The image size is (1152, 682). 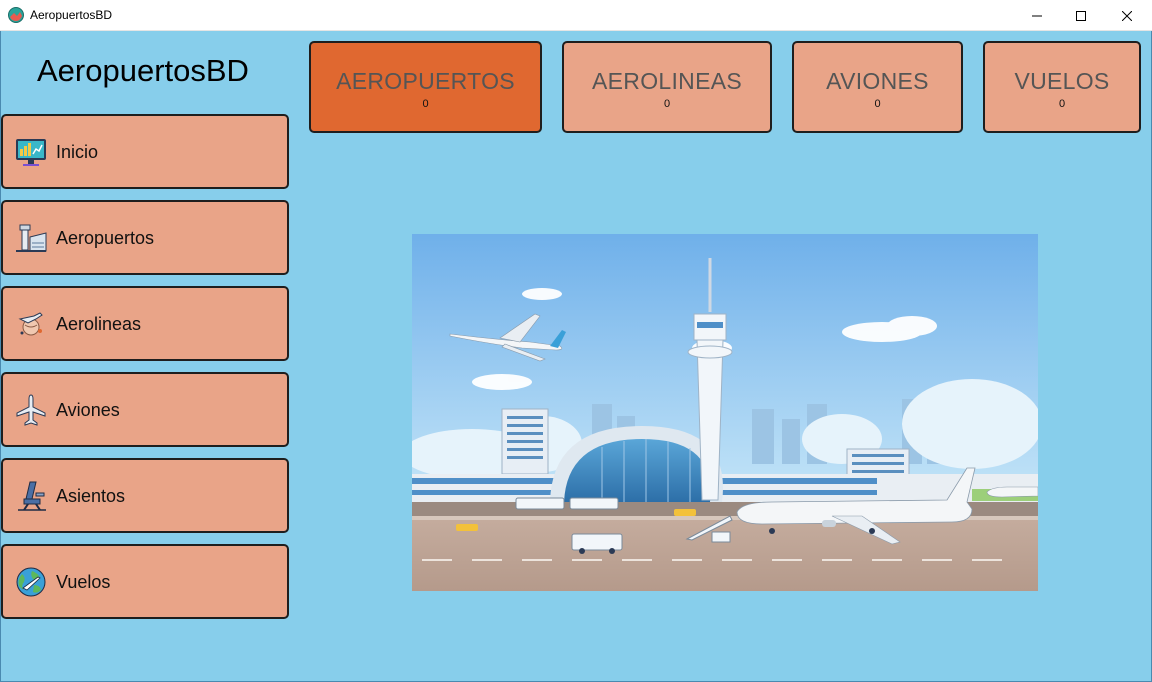 I want to click on dashboard-monitor-icon, so click(x=31, y=152).